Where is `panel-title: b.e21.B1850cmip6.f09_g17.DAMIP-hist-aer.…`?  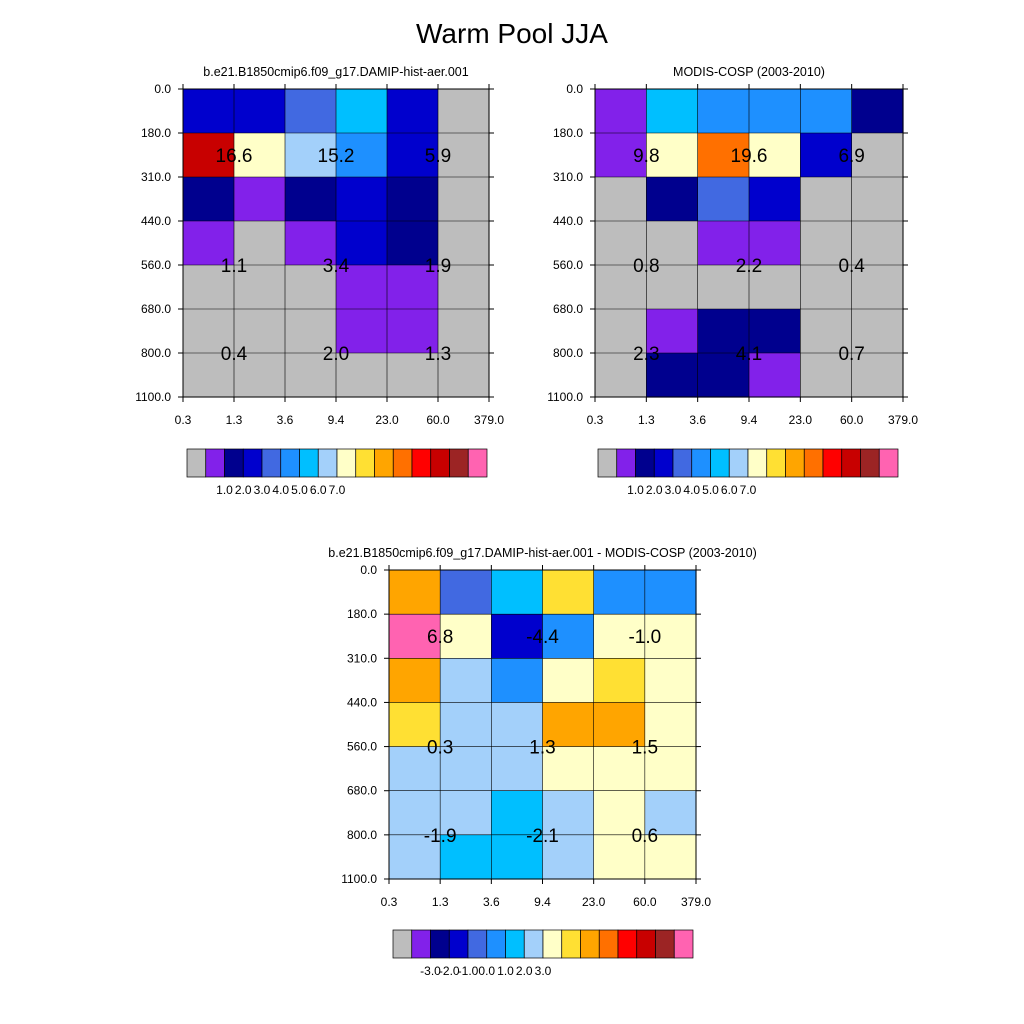 panel-title: b.e21.B1850cmip6.f09_g17.DAMIP-hist-aer.… is located at coordinates (335, 72).